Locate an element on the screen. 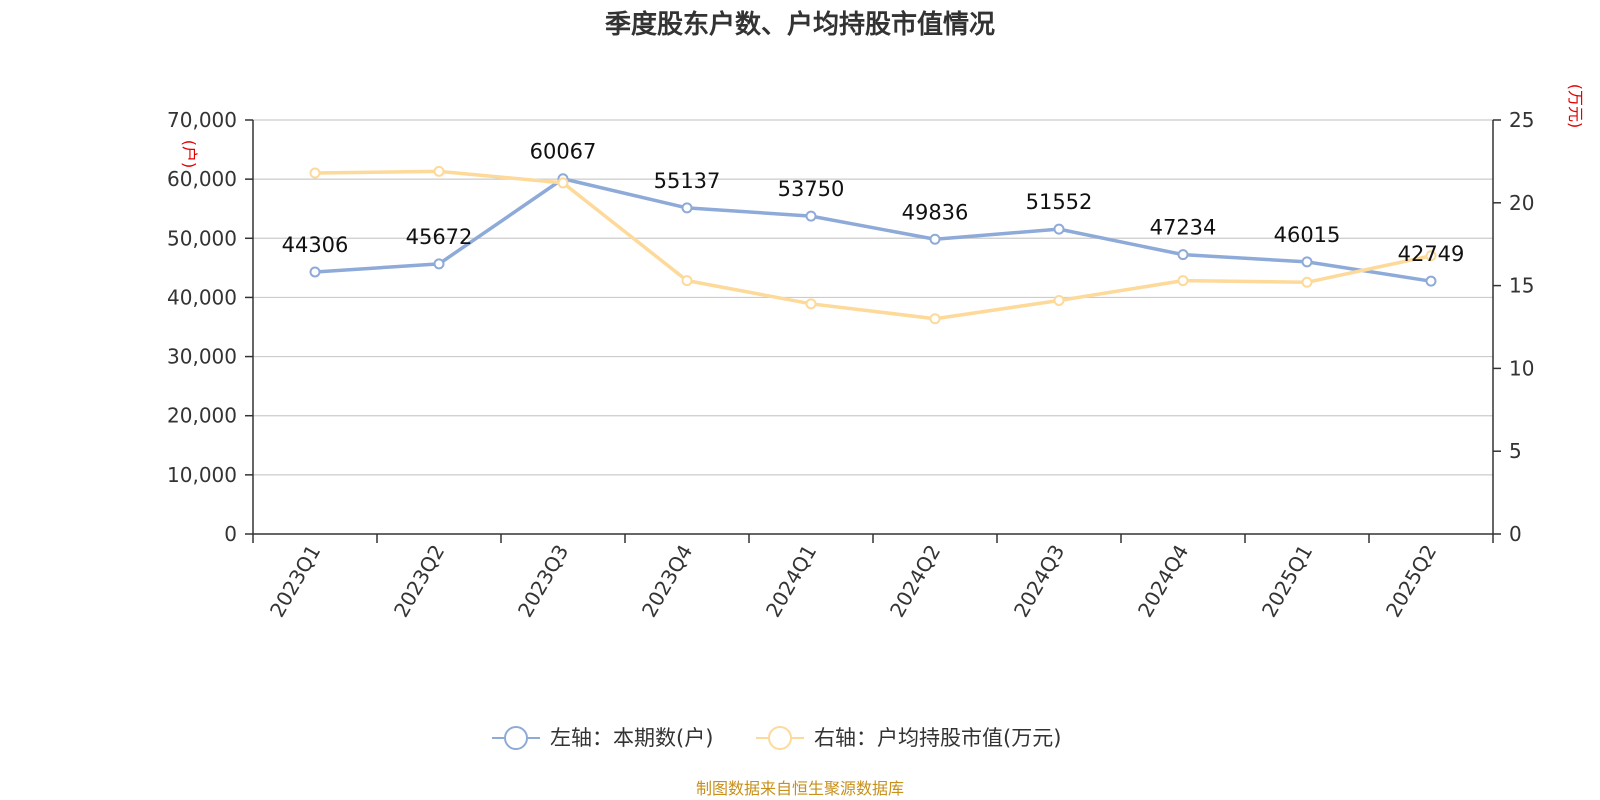 The image size is (1600, 800). legend-label-left: 左轴：本期数(户) is located at coordinates (631, 738).